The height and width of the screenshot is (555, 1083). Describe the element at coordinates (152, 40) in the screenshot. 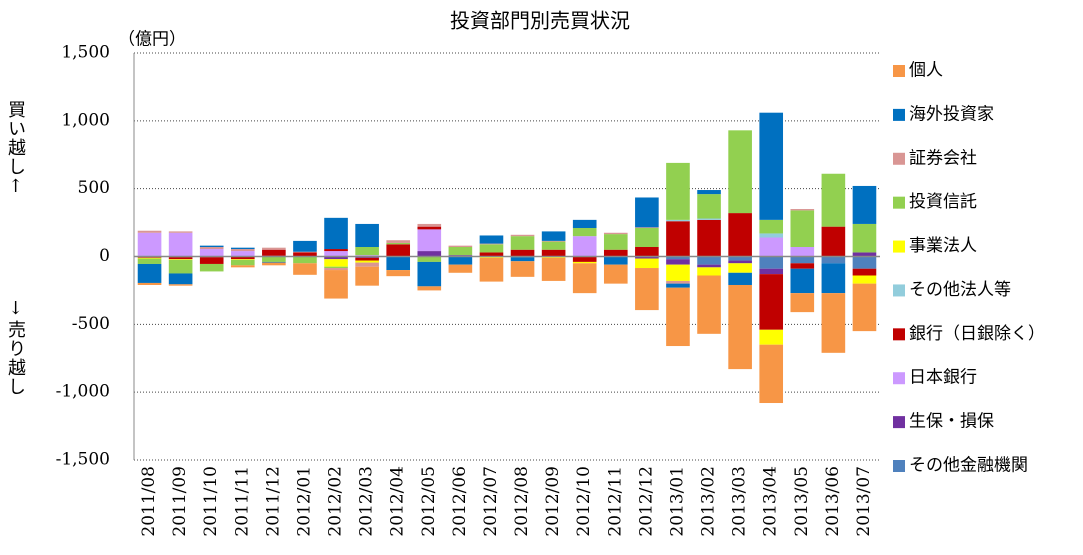

I see `unit-label: （億円）` at that location.